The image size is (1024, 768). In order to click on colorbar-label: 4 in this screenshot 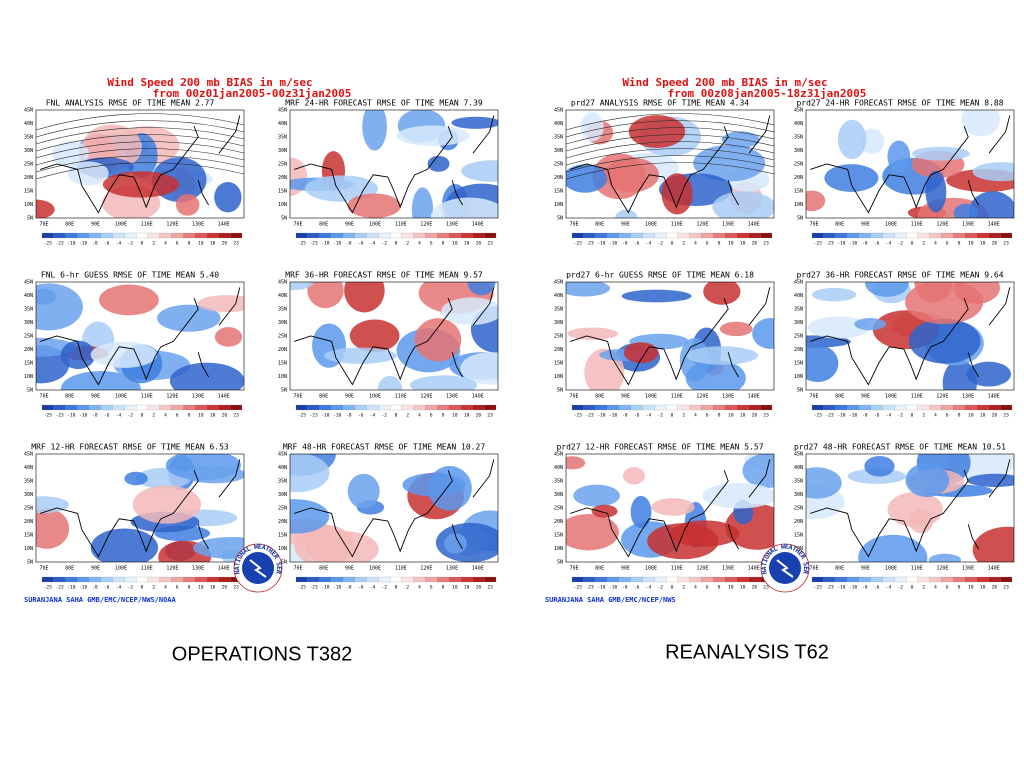, I will do `click(165, 416)`.